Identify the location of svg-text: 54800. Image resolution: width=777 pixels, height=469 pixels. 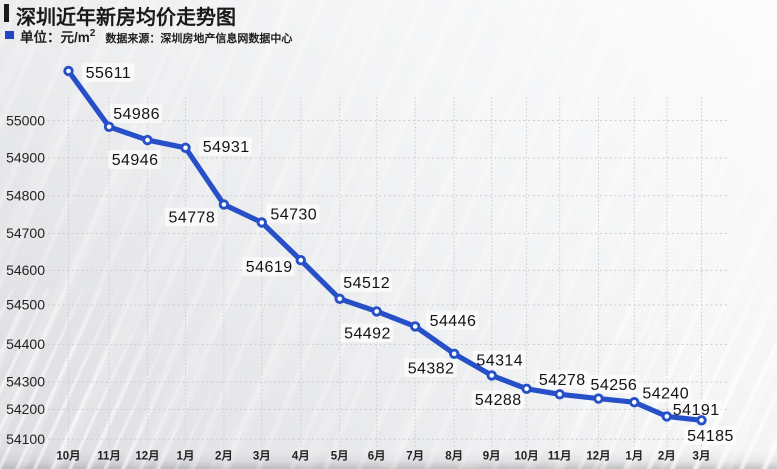
(25, 196).